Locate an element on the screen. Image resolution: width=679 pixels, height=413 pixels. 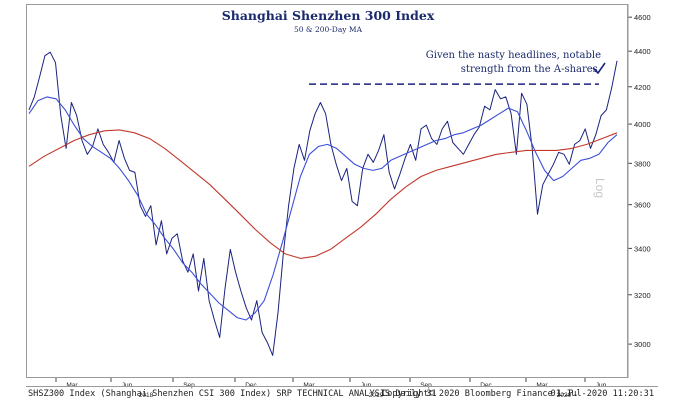
chart-title: Shanghai Shenzhen 300 Index is located at coordinates (328, 15).